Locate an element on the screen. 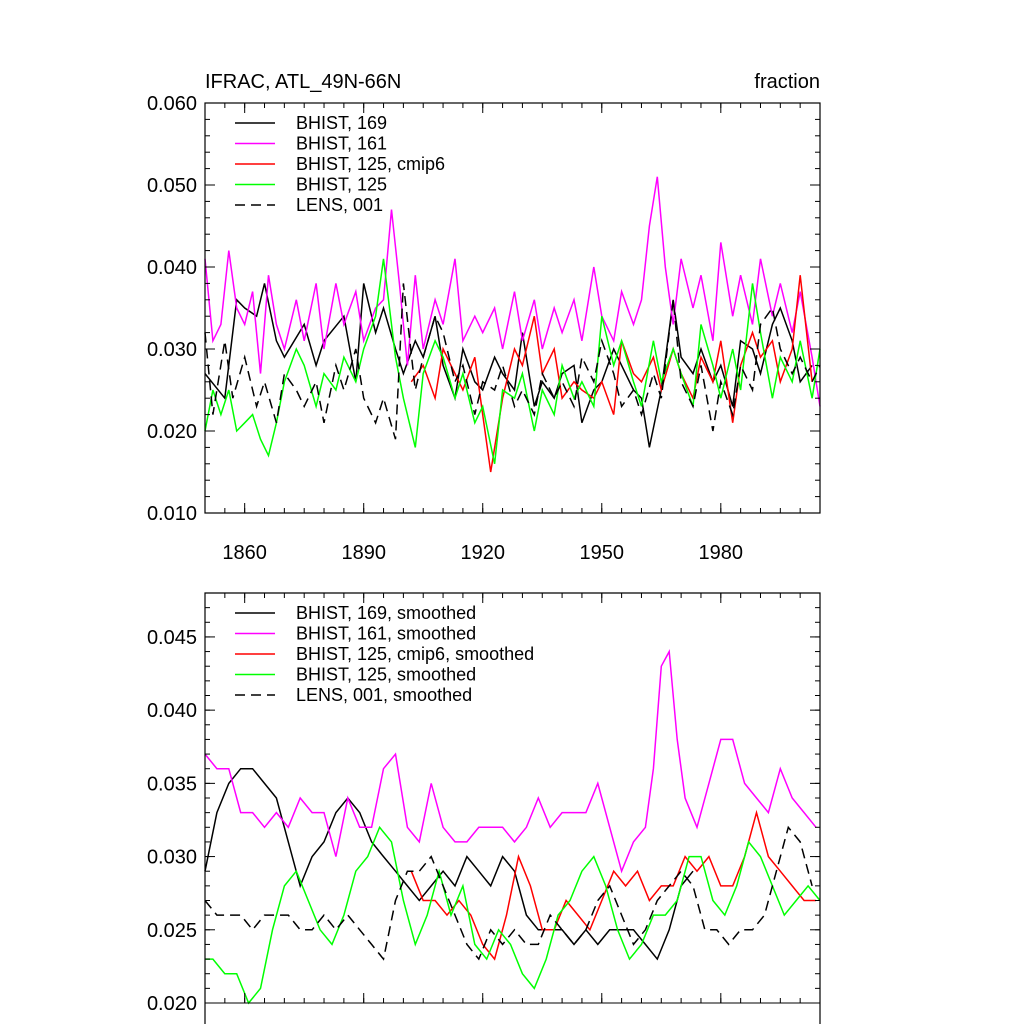  x-tick-label: 1950 is located at coordinates (602, 553).